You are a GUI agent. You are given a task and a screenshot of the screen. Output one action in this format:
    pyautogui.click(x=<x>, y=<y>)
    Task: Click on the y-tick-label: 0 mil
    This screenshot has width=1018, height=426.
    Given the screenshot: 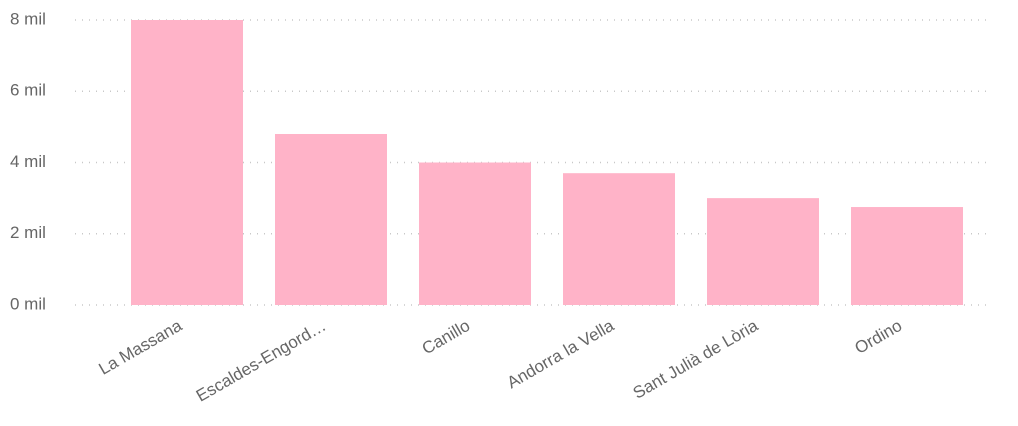 What is the action you would take?
    pyautogui.click(x=28, y=303)
    